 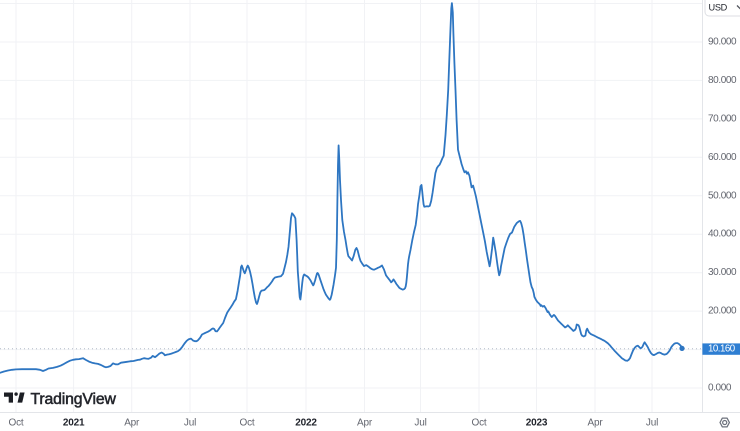 What do you see at coordinates (718, 7) in the screenshot?
I see `svg-text: USD` at bounding box center [718, 7].